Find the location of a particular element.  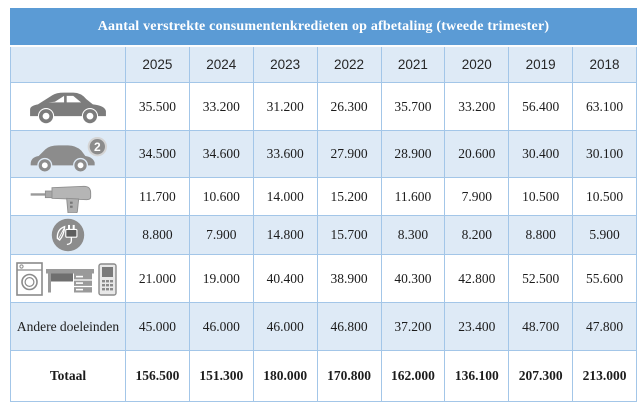

value-cell: 14.000 is located at coordinates (285, 196).